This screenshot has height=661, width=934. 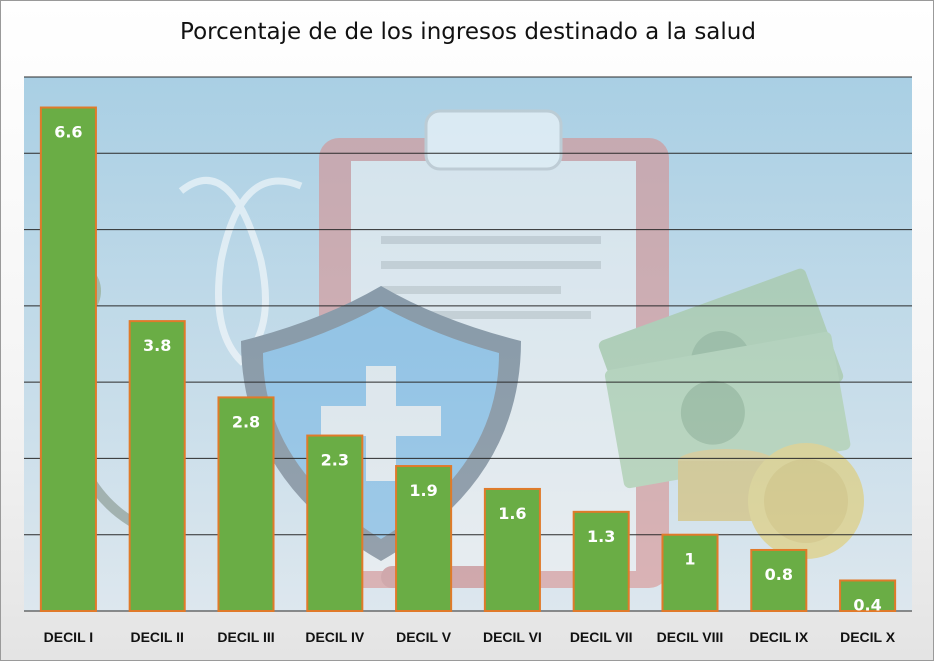 What do you see at coordinates (867, 604) in the screenshot?
I see `data-label: 0.4` at bounding box center [867, 604].